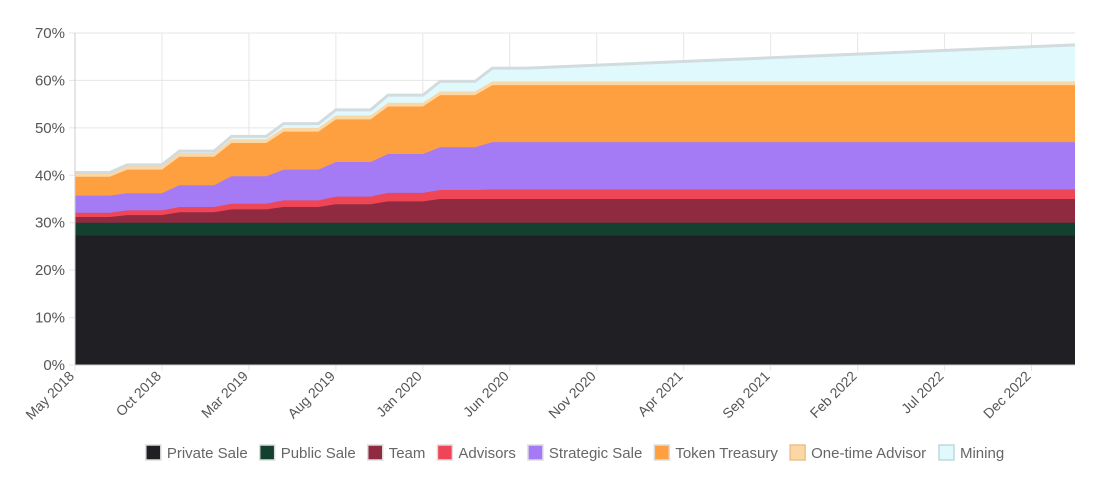 The width and height of the screenshot is (1113, 482). What do you see at coordinates (595, 453) in the screenshot?
I see `legend-label: Strategic Sale` at bounding box center [595, 453].